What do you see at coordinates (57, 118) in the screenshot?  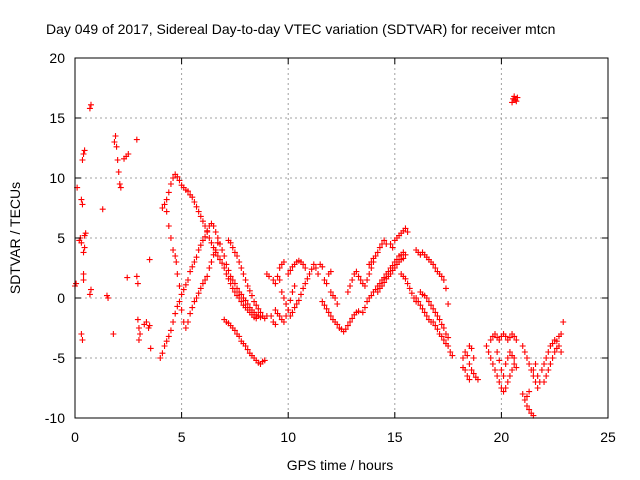 I see `y-tick-label: 15` at bounding box center [57, 118].